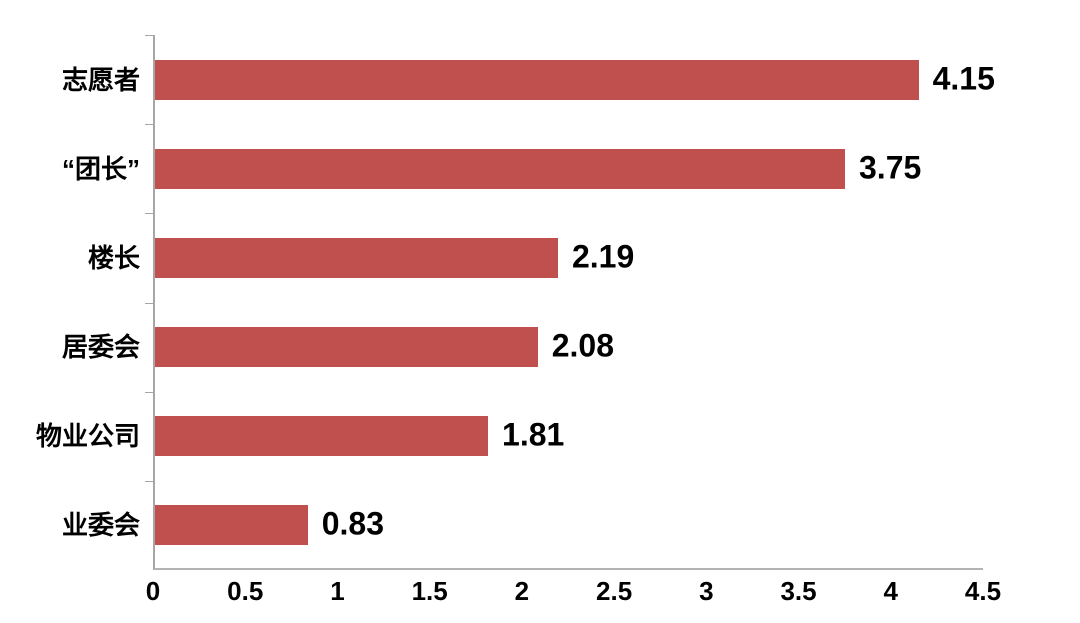 This screenshot has width=1080, height=623. I want to click on x-axis-tick-label: 2, so click(522, 591).